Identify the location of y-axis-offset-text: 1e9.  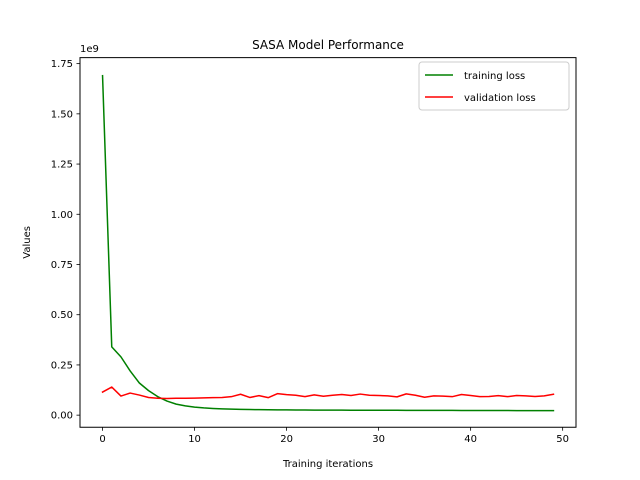
(89, 49).